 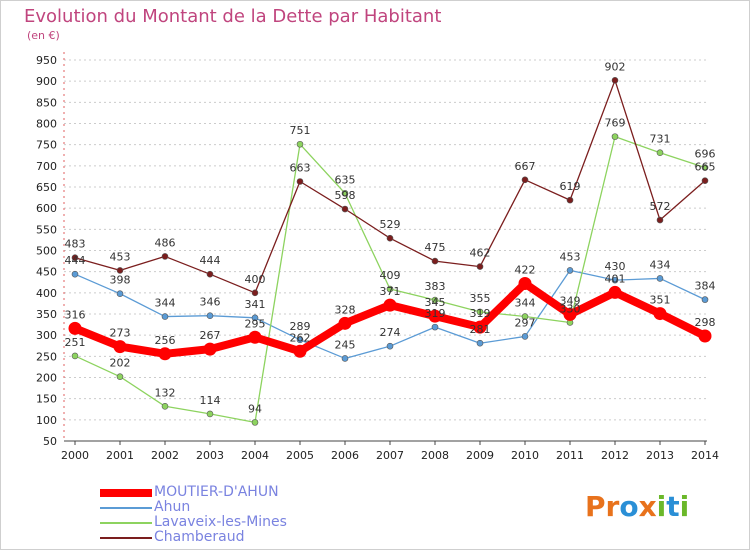 What do you see at coordinates (300, 130) in the screenshot?
I see `data-label: 751` at bounding box center [300, 130].